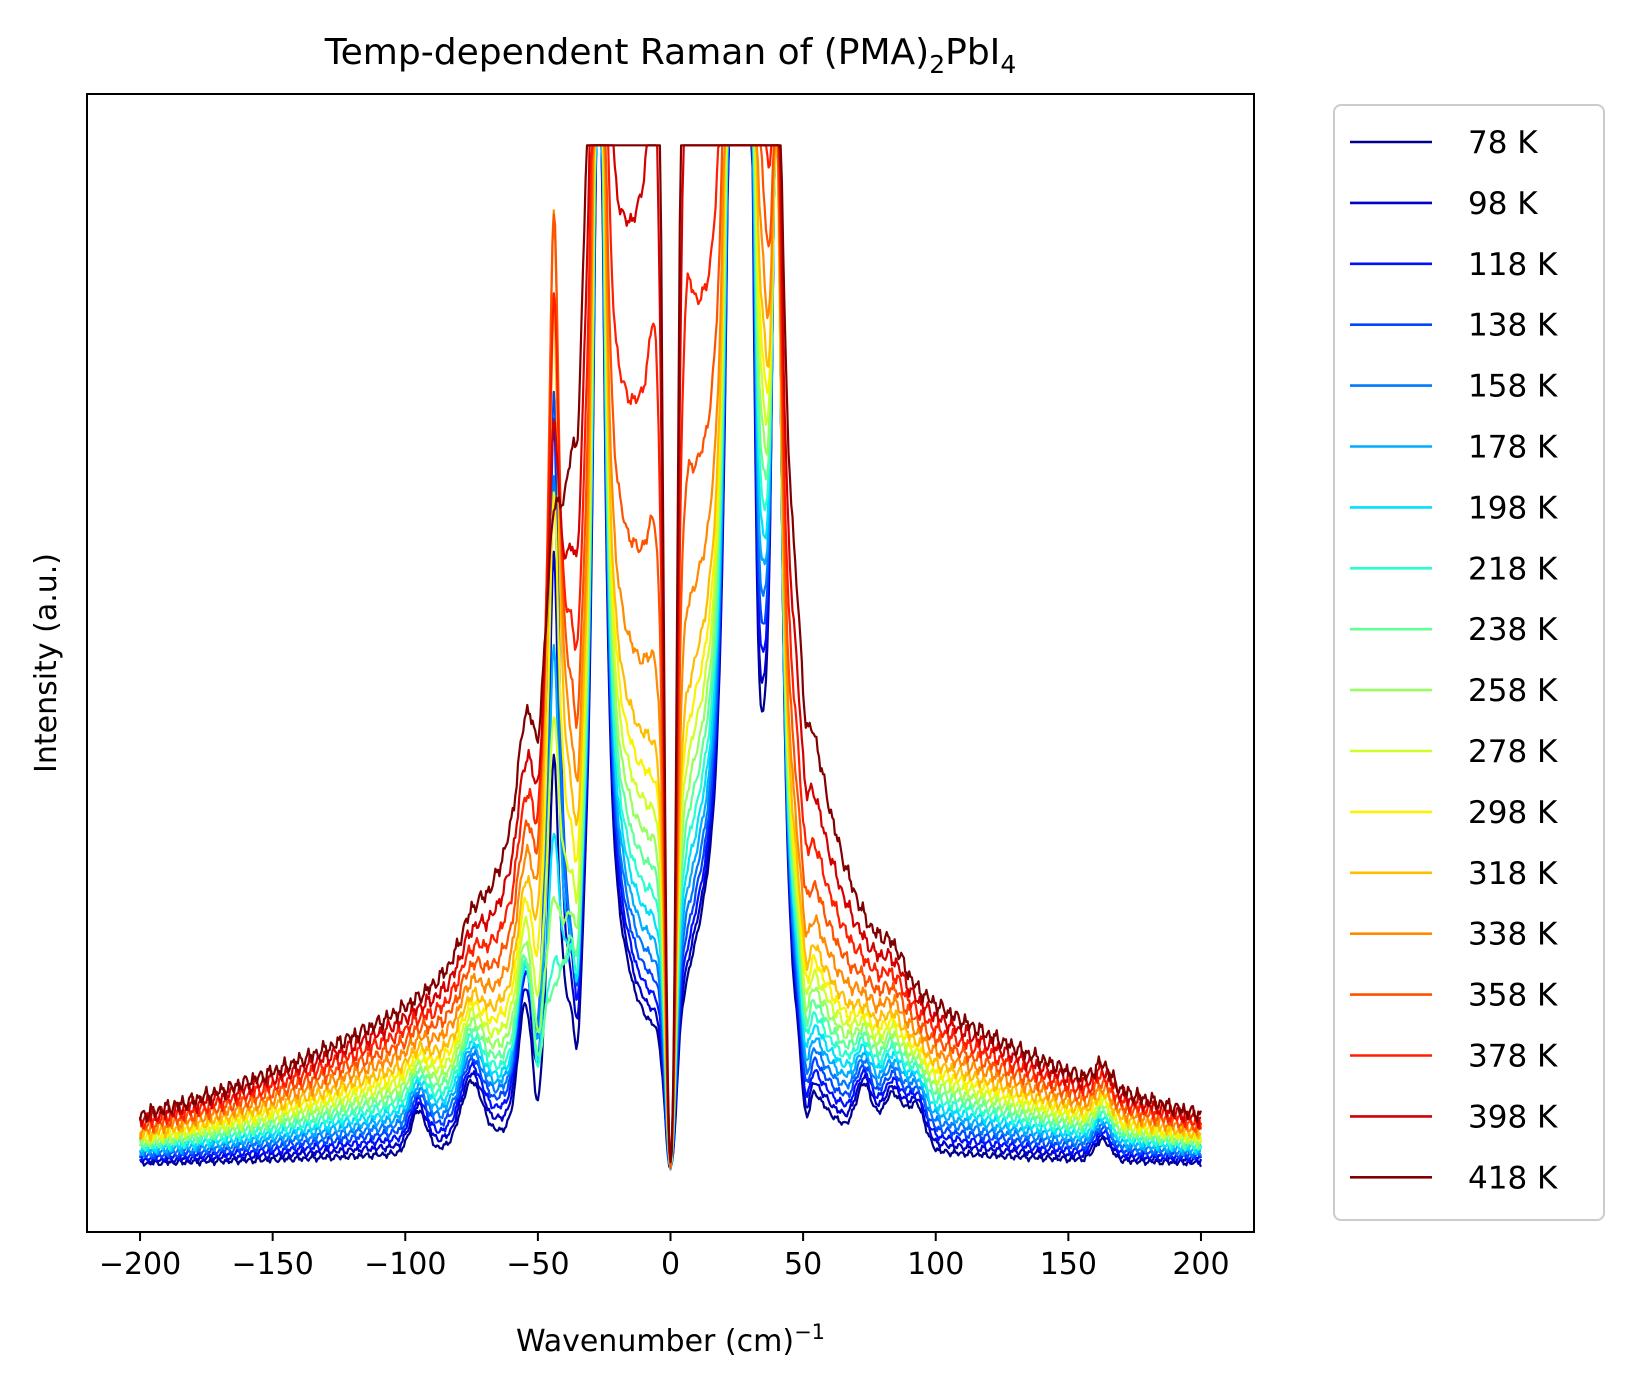 This screenshot has width=1628, height=1388. I want to click on legend-label: 298 K, so click(1513, 813).